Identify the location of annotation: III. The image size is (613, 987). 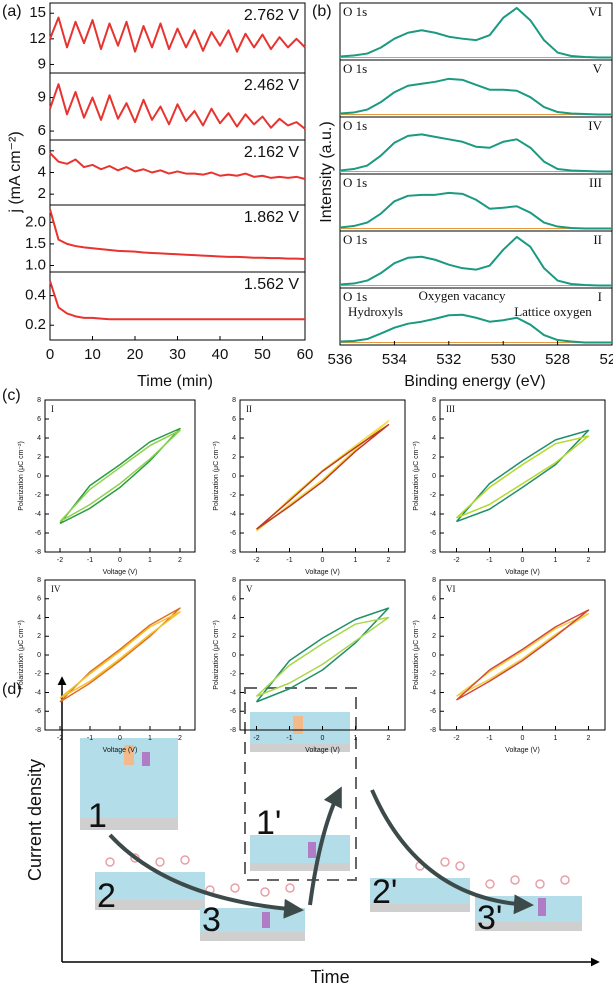
(595, 182).